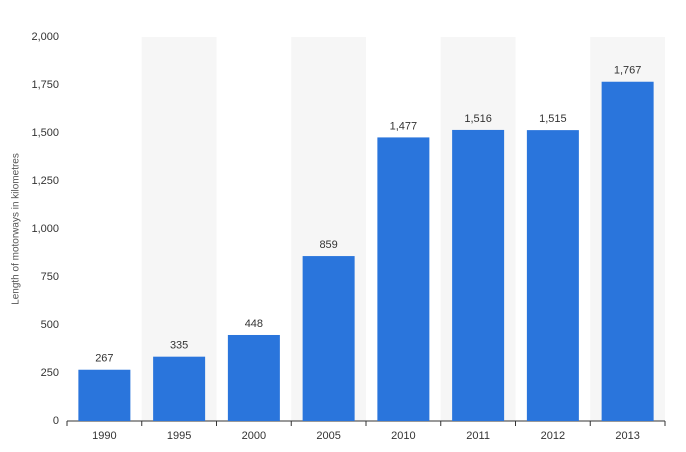 This screenshot has width=686, height=452. Describe the element at coordinates (45, 229) in the screenshot. I see `y-tick-label: 1,000` at that location.